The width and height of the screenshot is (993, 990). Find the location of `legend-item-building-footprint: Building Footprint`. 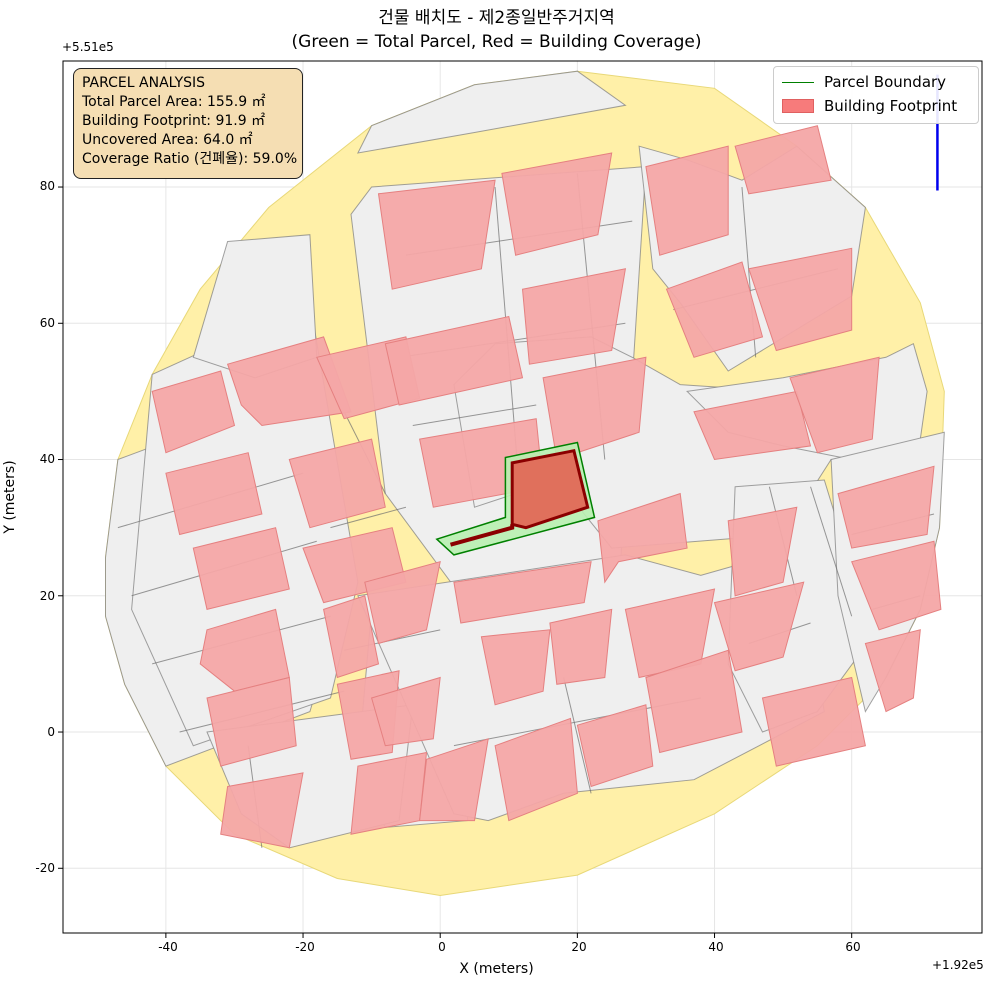

legend-item-building-footprint: Building Footprint is located at coordinates (869, 106).